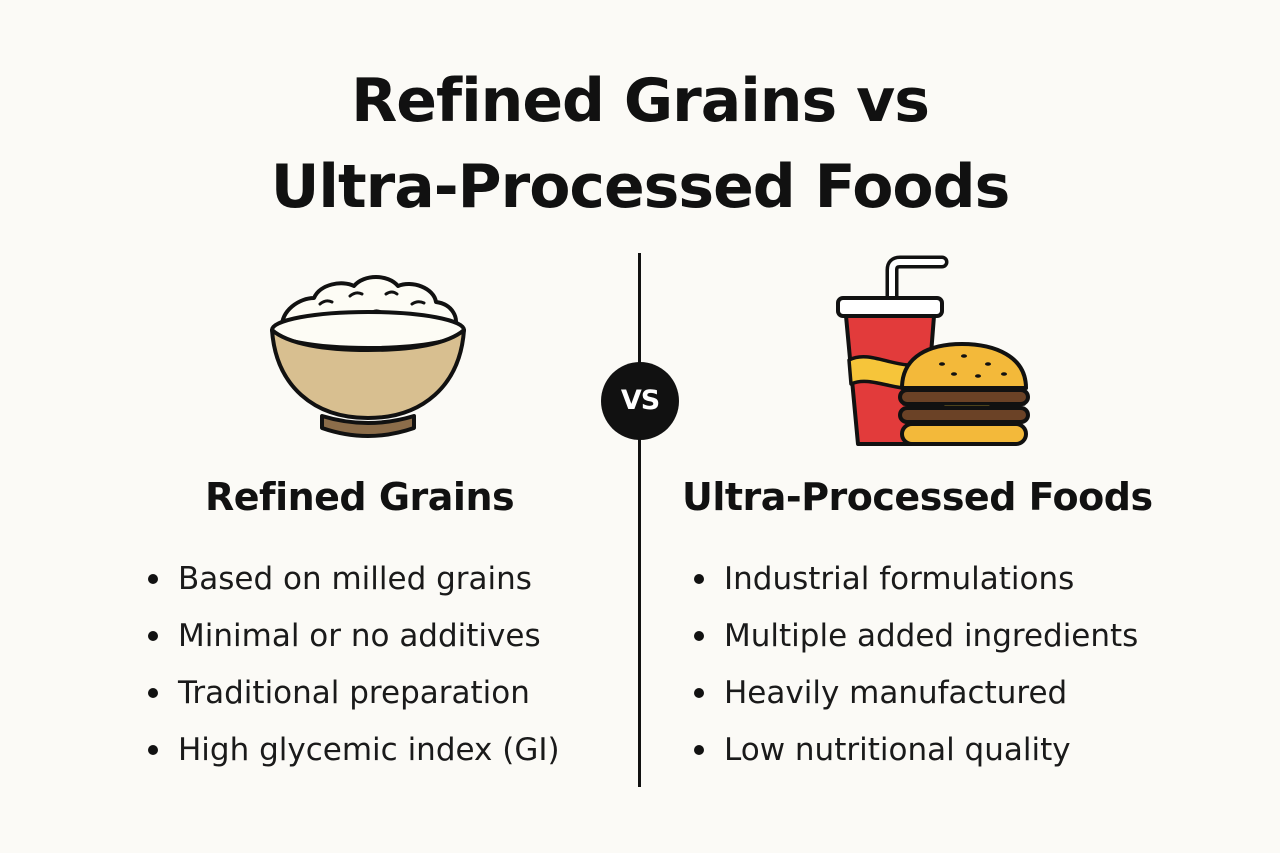 The width and height of the screenshot is (1280, 853). I want to click on list-item-text: Low nutritional quality, so click(897, 749).